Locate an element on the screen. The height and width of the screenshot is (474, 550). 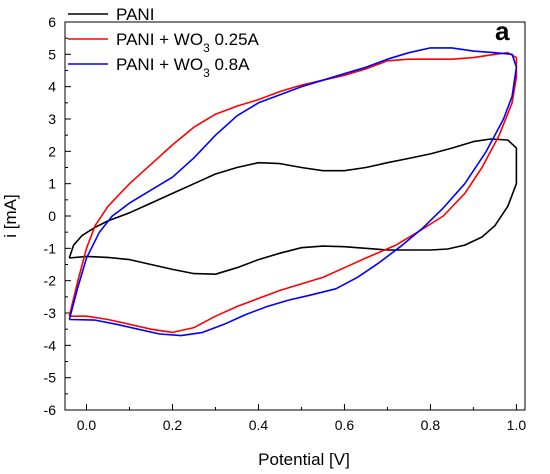
y-axis-title: i [mA] is located at coordinates (10, 215).